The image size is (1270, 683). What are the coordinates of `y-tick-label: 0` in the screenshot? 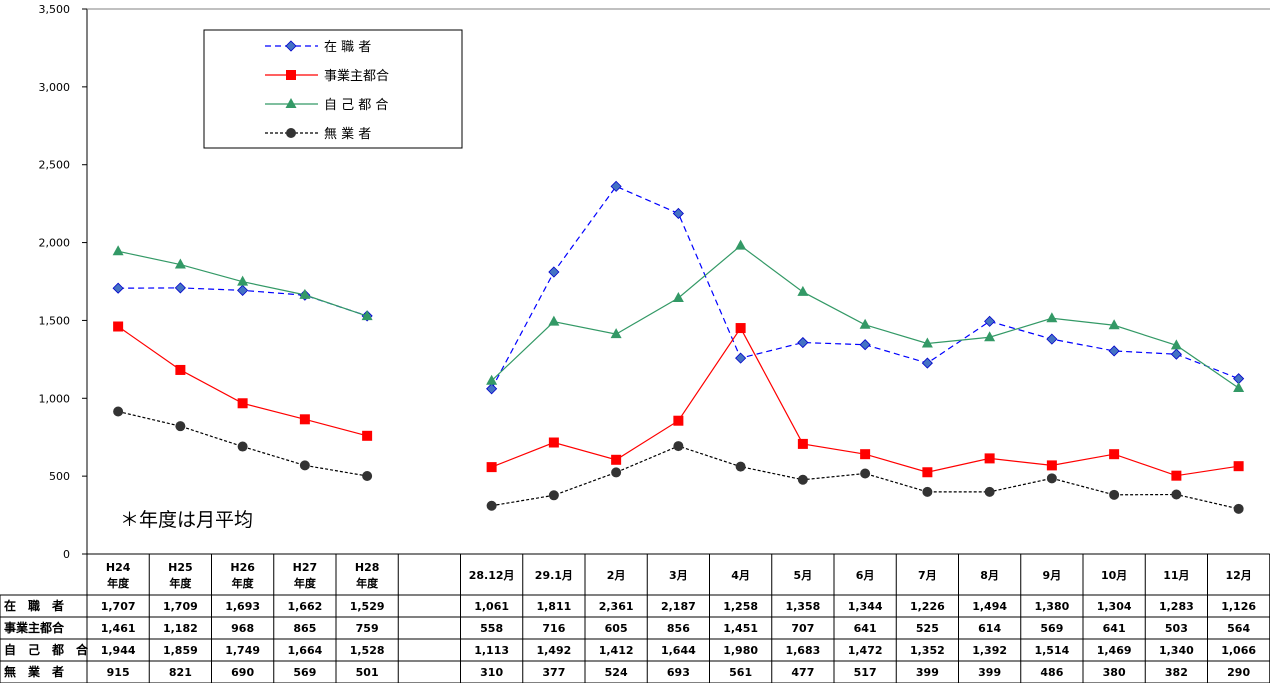 It's located at (66, 554).